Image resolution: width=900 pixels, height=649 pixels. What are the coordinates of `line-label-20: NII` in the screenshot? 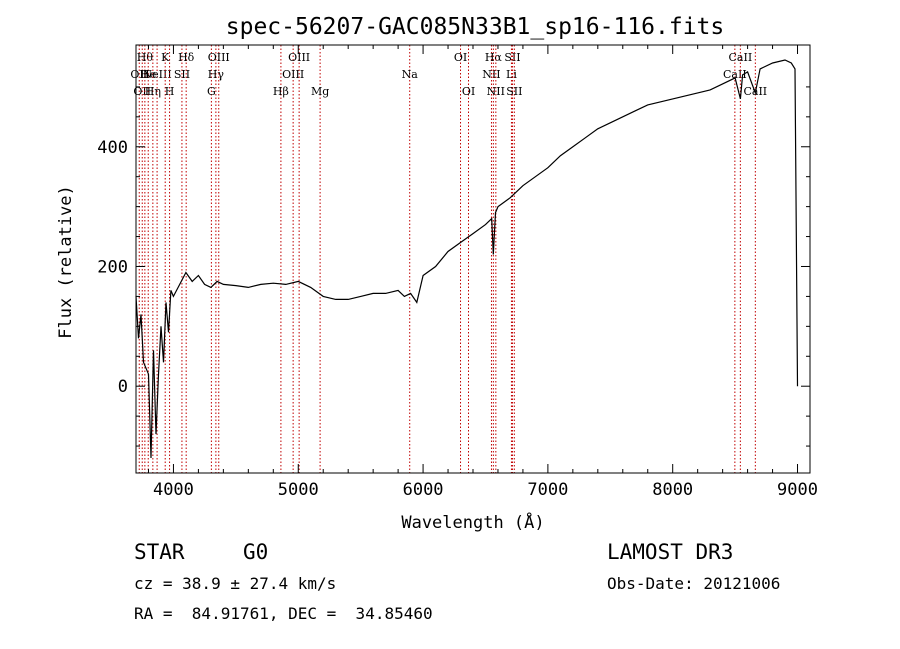 It's located at (491, 74).